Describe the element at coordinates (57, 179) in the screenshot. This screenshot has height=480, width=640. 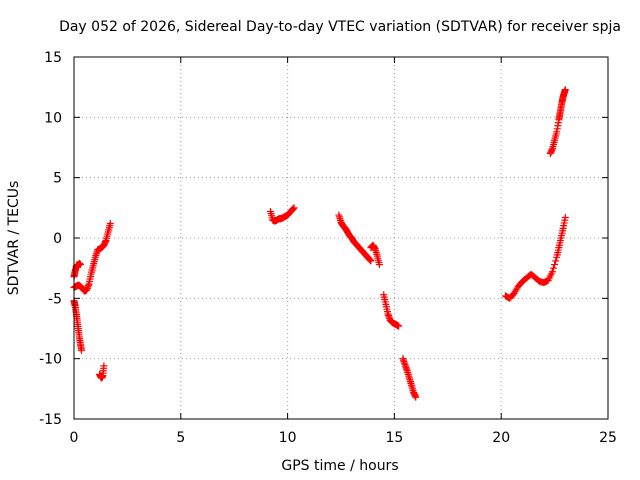
I see `y-tick-label: 5` at that location.